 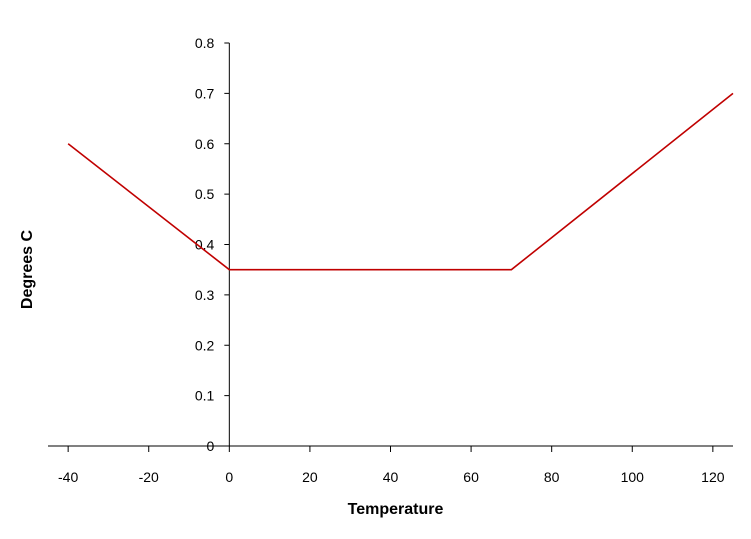 I want to click on x-tick-label: 80, so click(x=552, y=477).